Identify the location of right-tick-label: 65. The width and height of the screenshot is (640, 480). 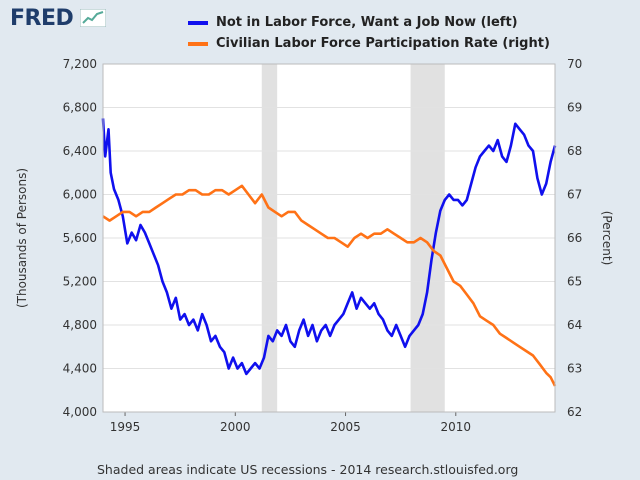
(574, 282).